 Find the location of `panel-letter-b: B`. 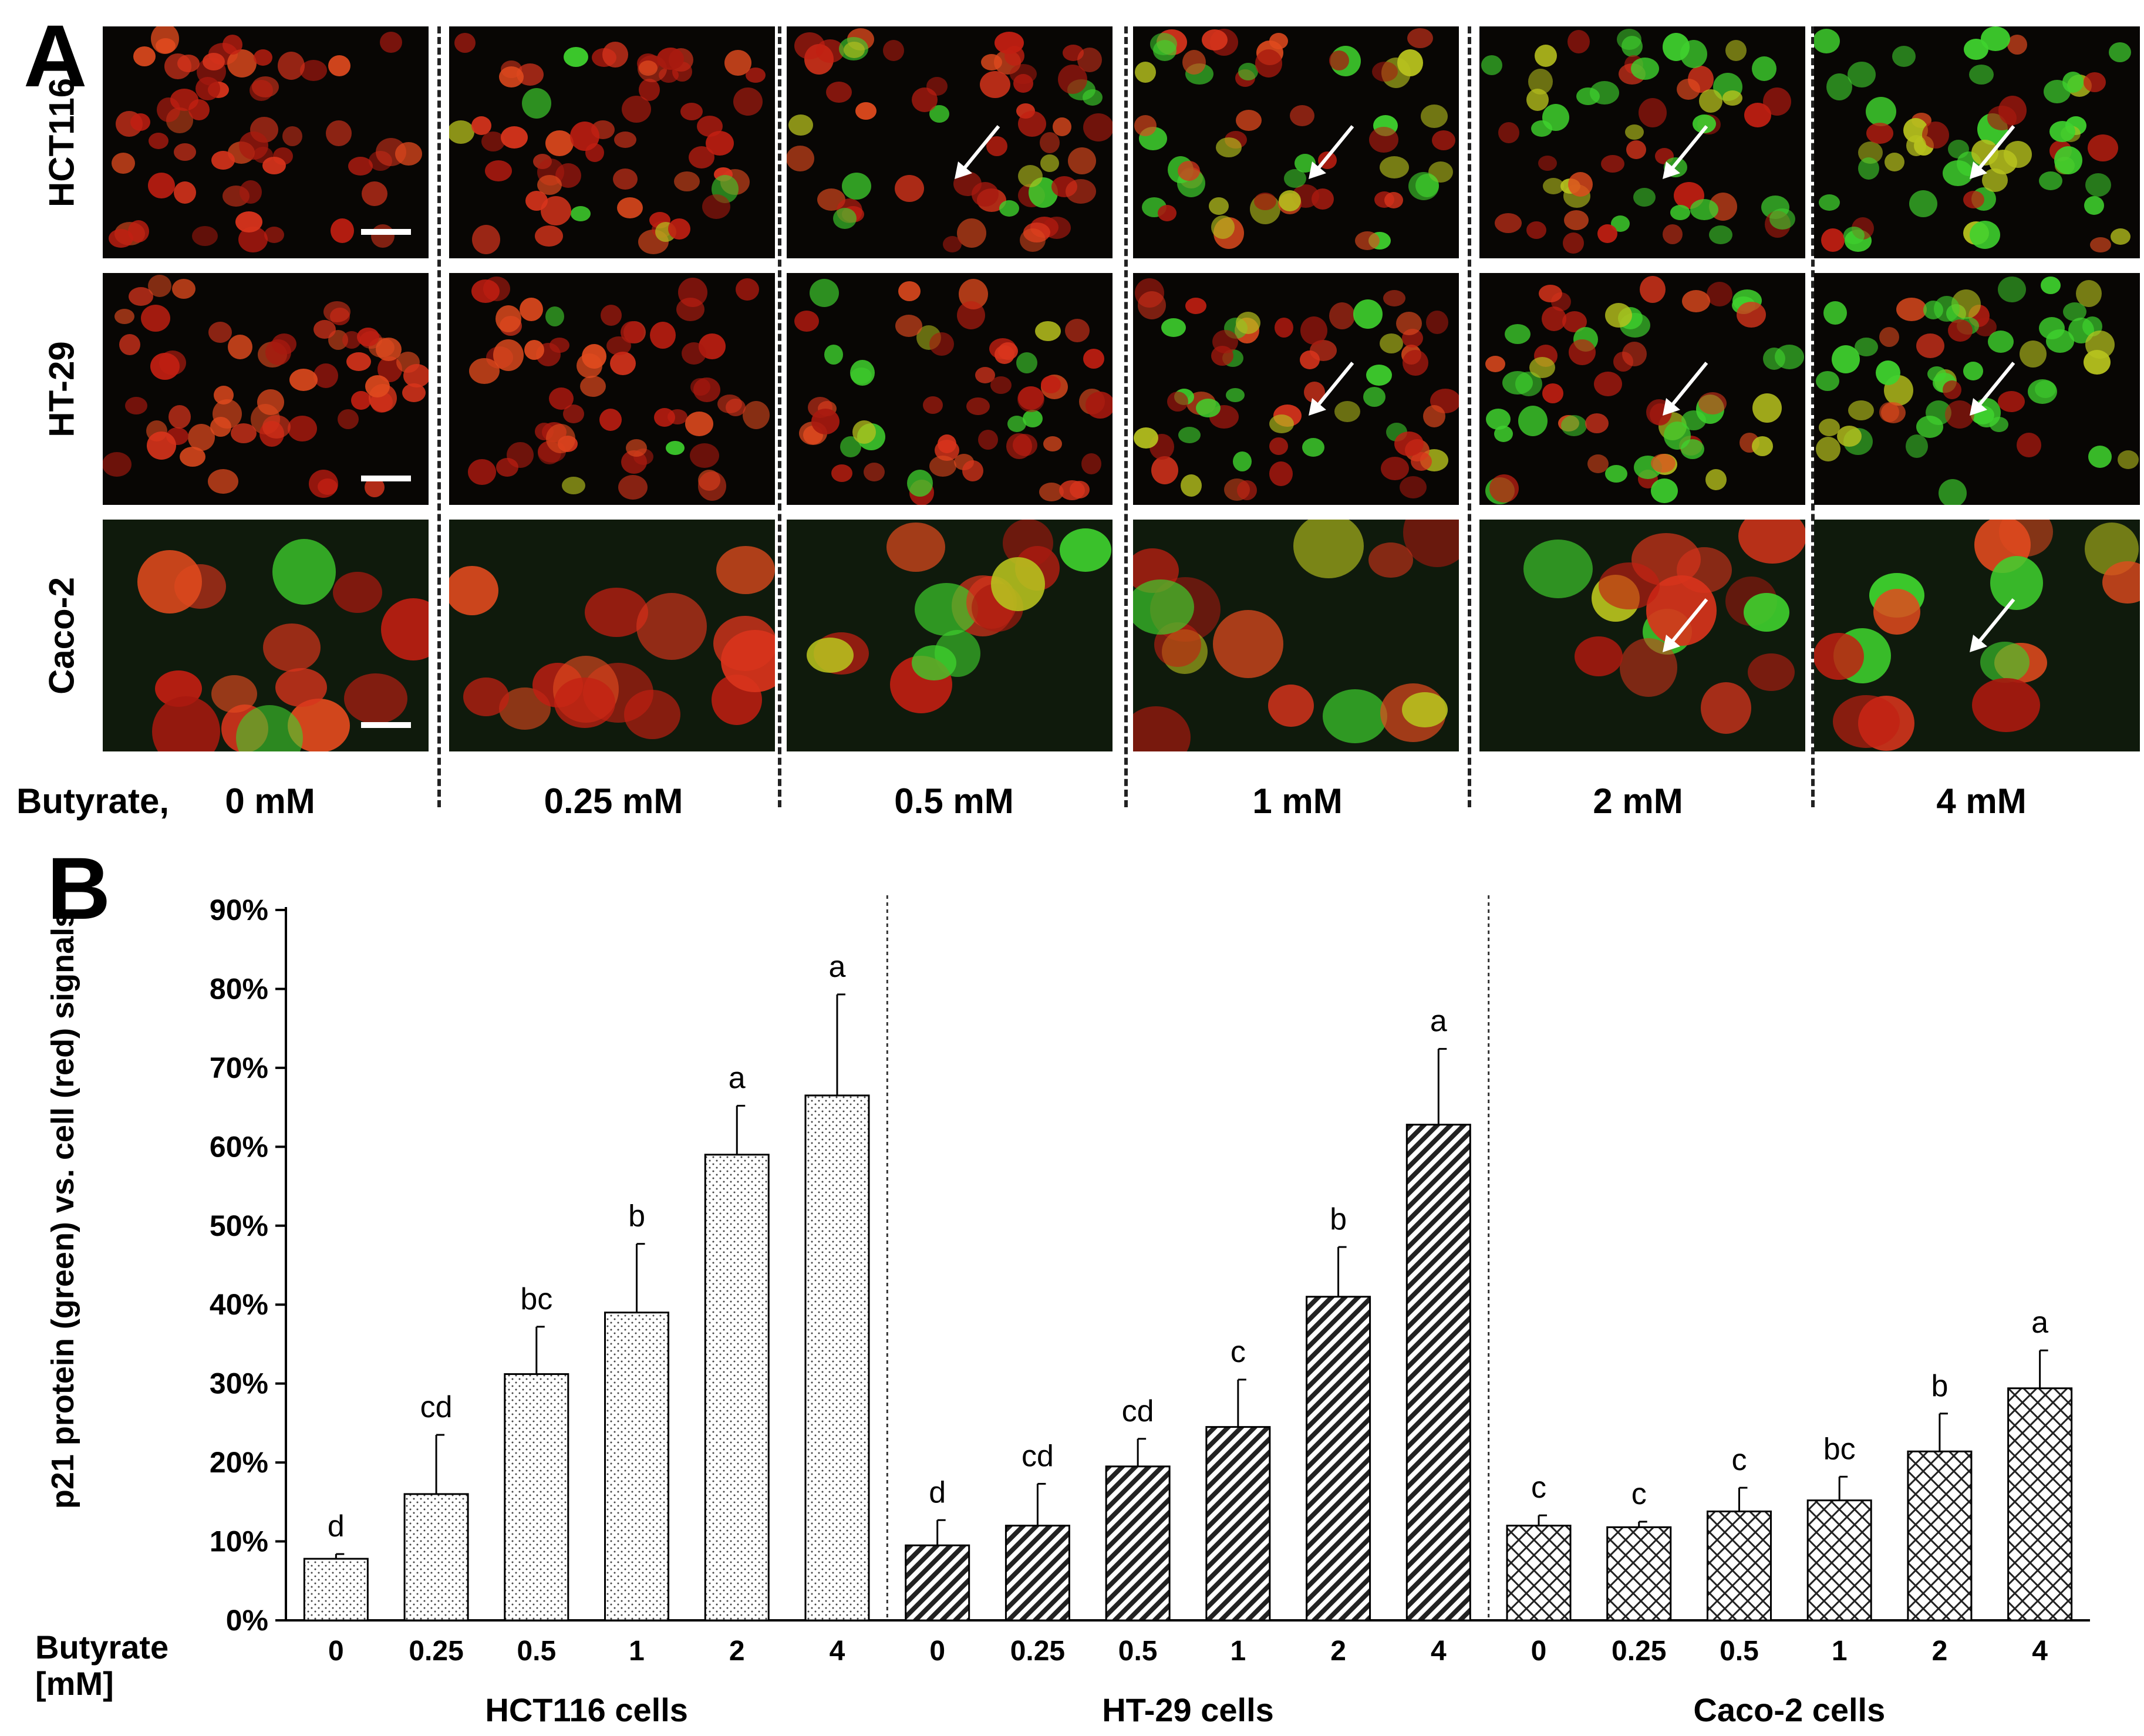

panel-letter-b: B is located at coordinates (78, 891).